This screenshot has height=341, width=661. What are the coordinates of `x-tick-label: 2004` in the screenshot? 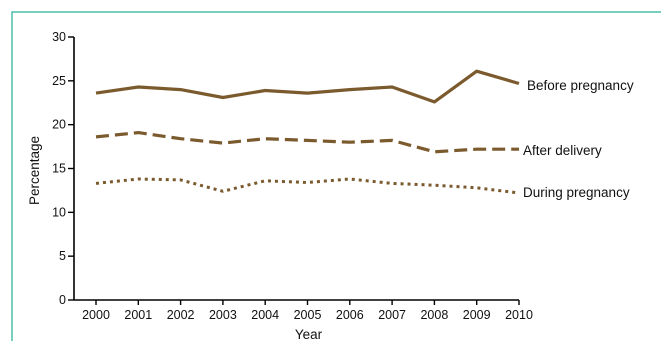 It's located at (265, 315).